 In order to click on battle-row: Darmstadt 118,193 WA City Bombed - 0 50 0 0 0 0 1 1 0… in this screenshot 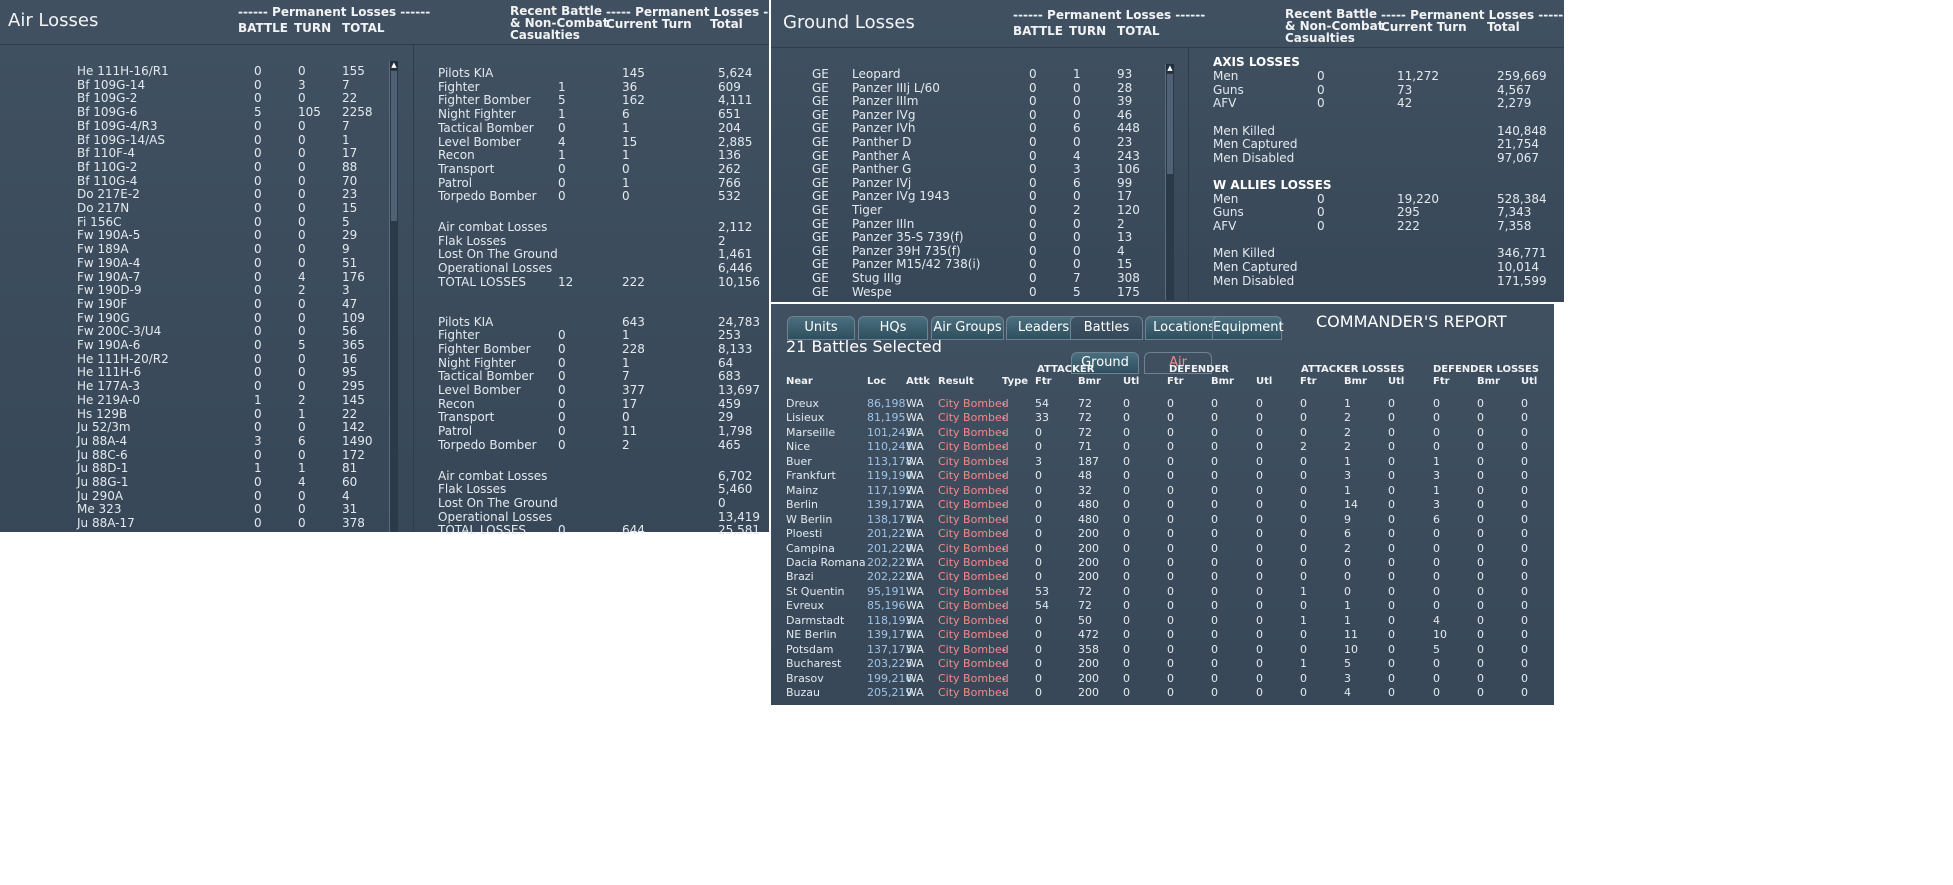, I will do `click(1162, 623)`.